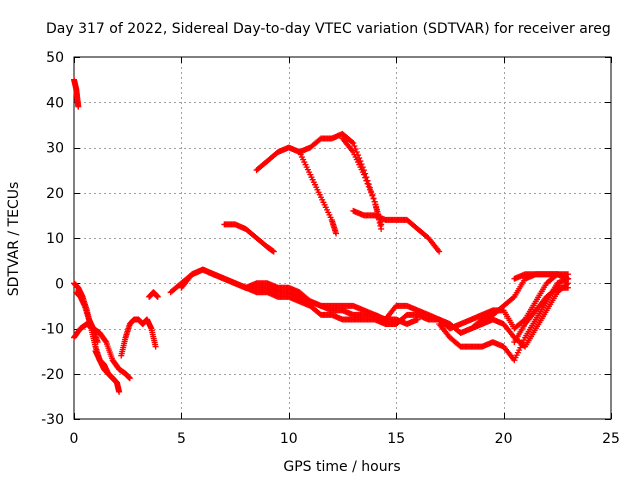 The image size is (640, 480). I want to click on y-tick-label: 10, so click(55, 239).